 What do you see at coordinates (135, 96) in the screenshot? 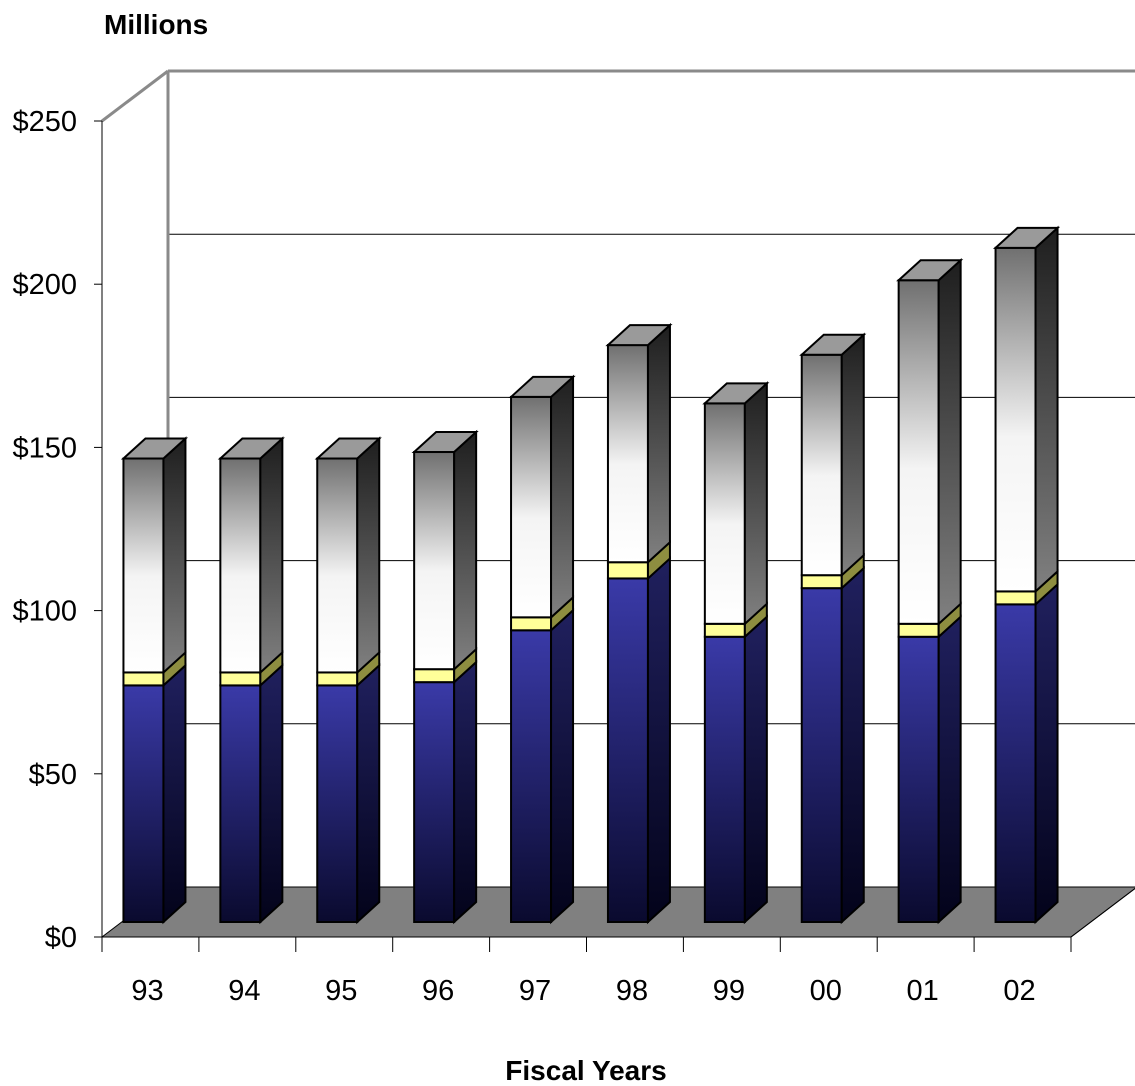
I see `side-wall-top` at bounding box center [135, 96].